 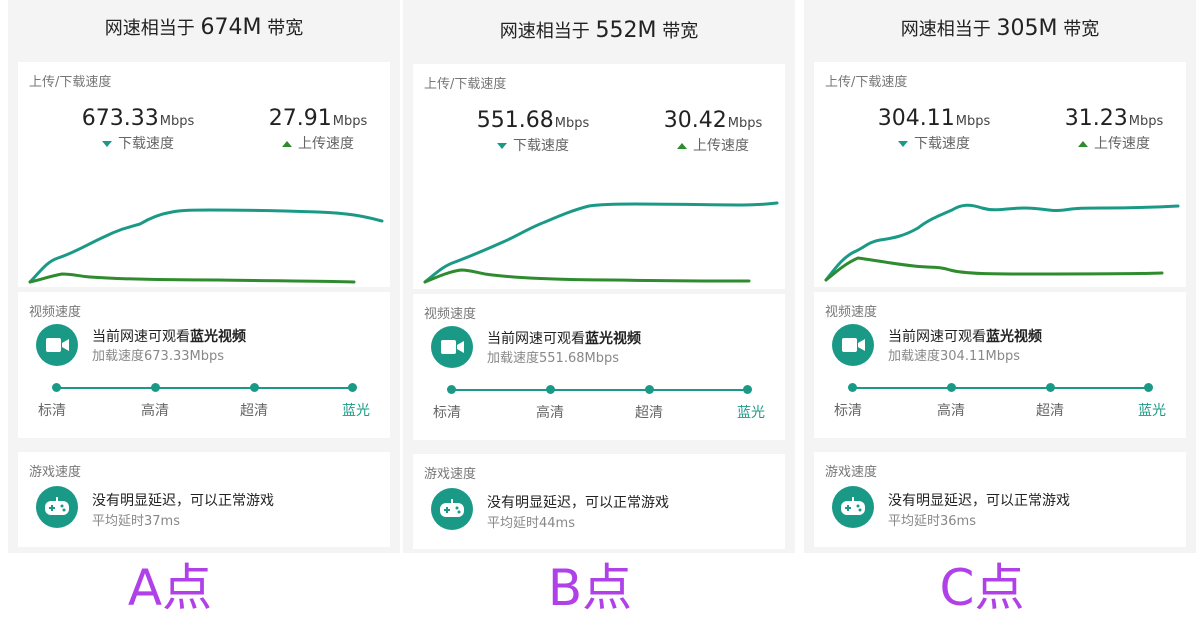 I want to click on title-bandwidth-value: 552M, so click(x=626, y=30).